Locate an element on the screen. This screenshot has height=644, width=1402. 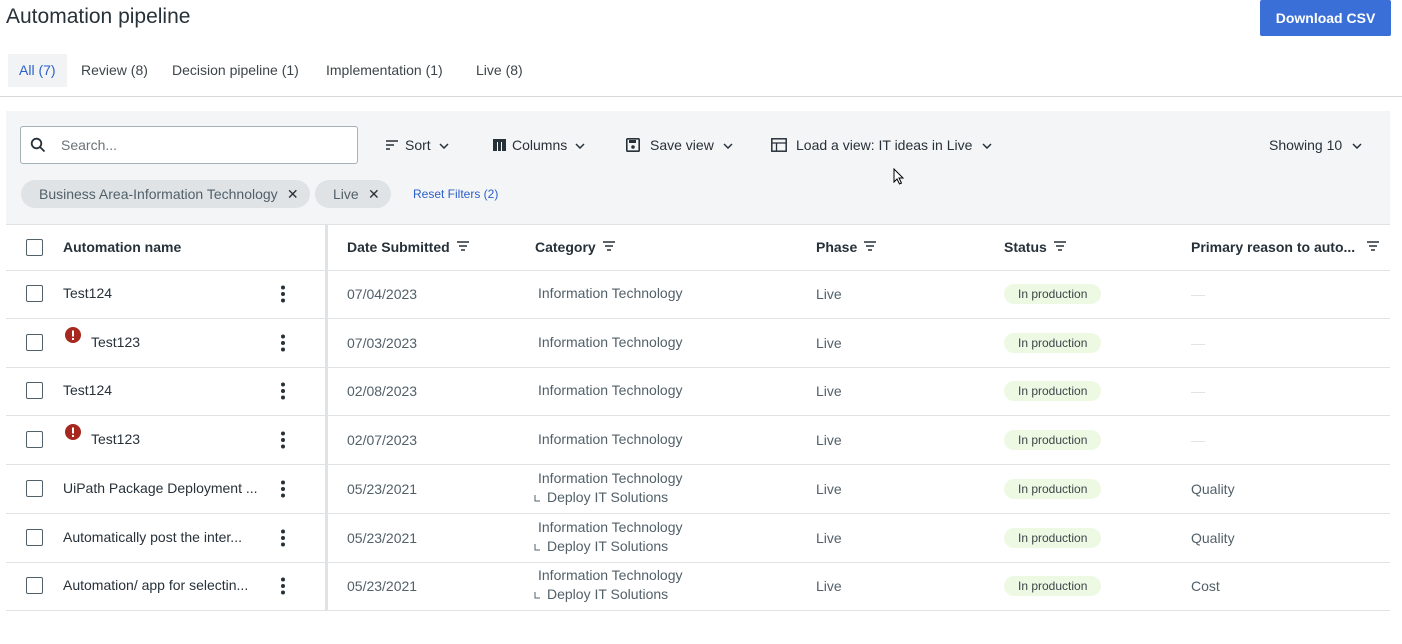
column-divider is located at coordinates (326, 418).